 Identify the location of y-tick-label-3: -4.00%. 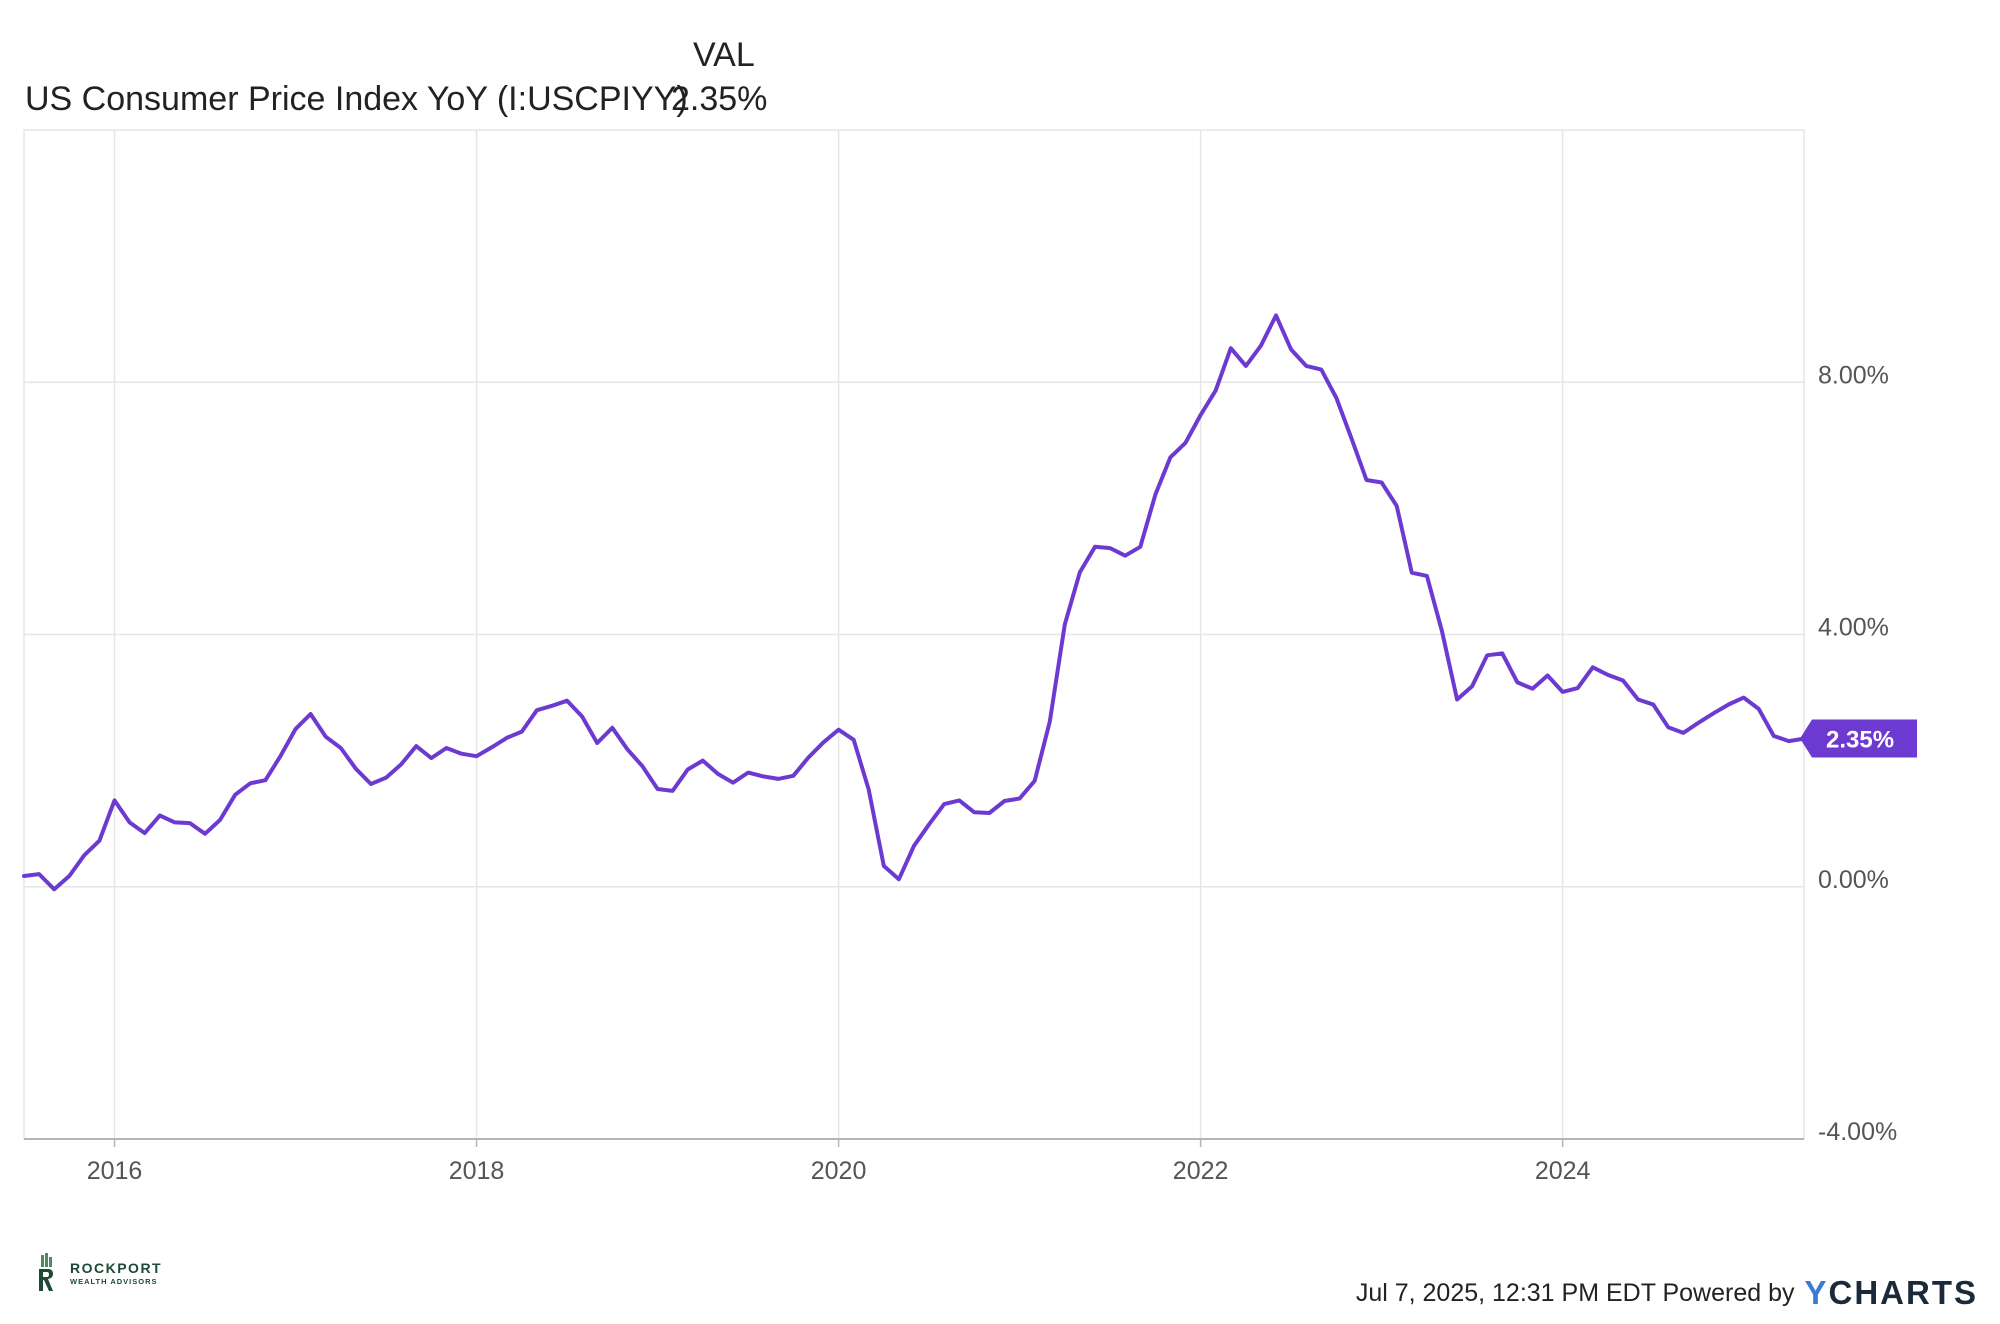
(1857, 1132).